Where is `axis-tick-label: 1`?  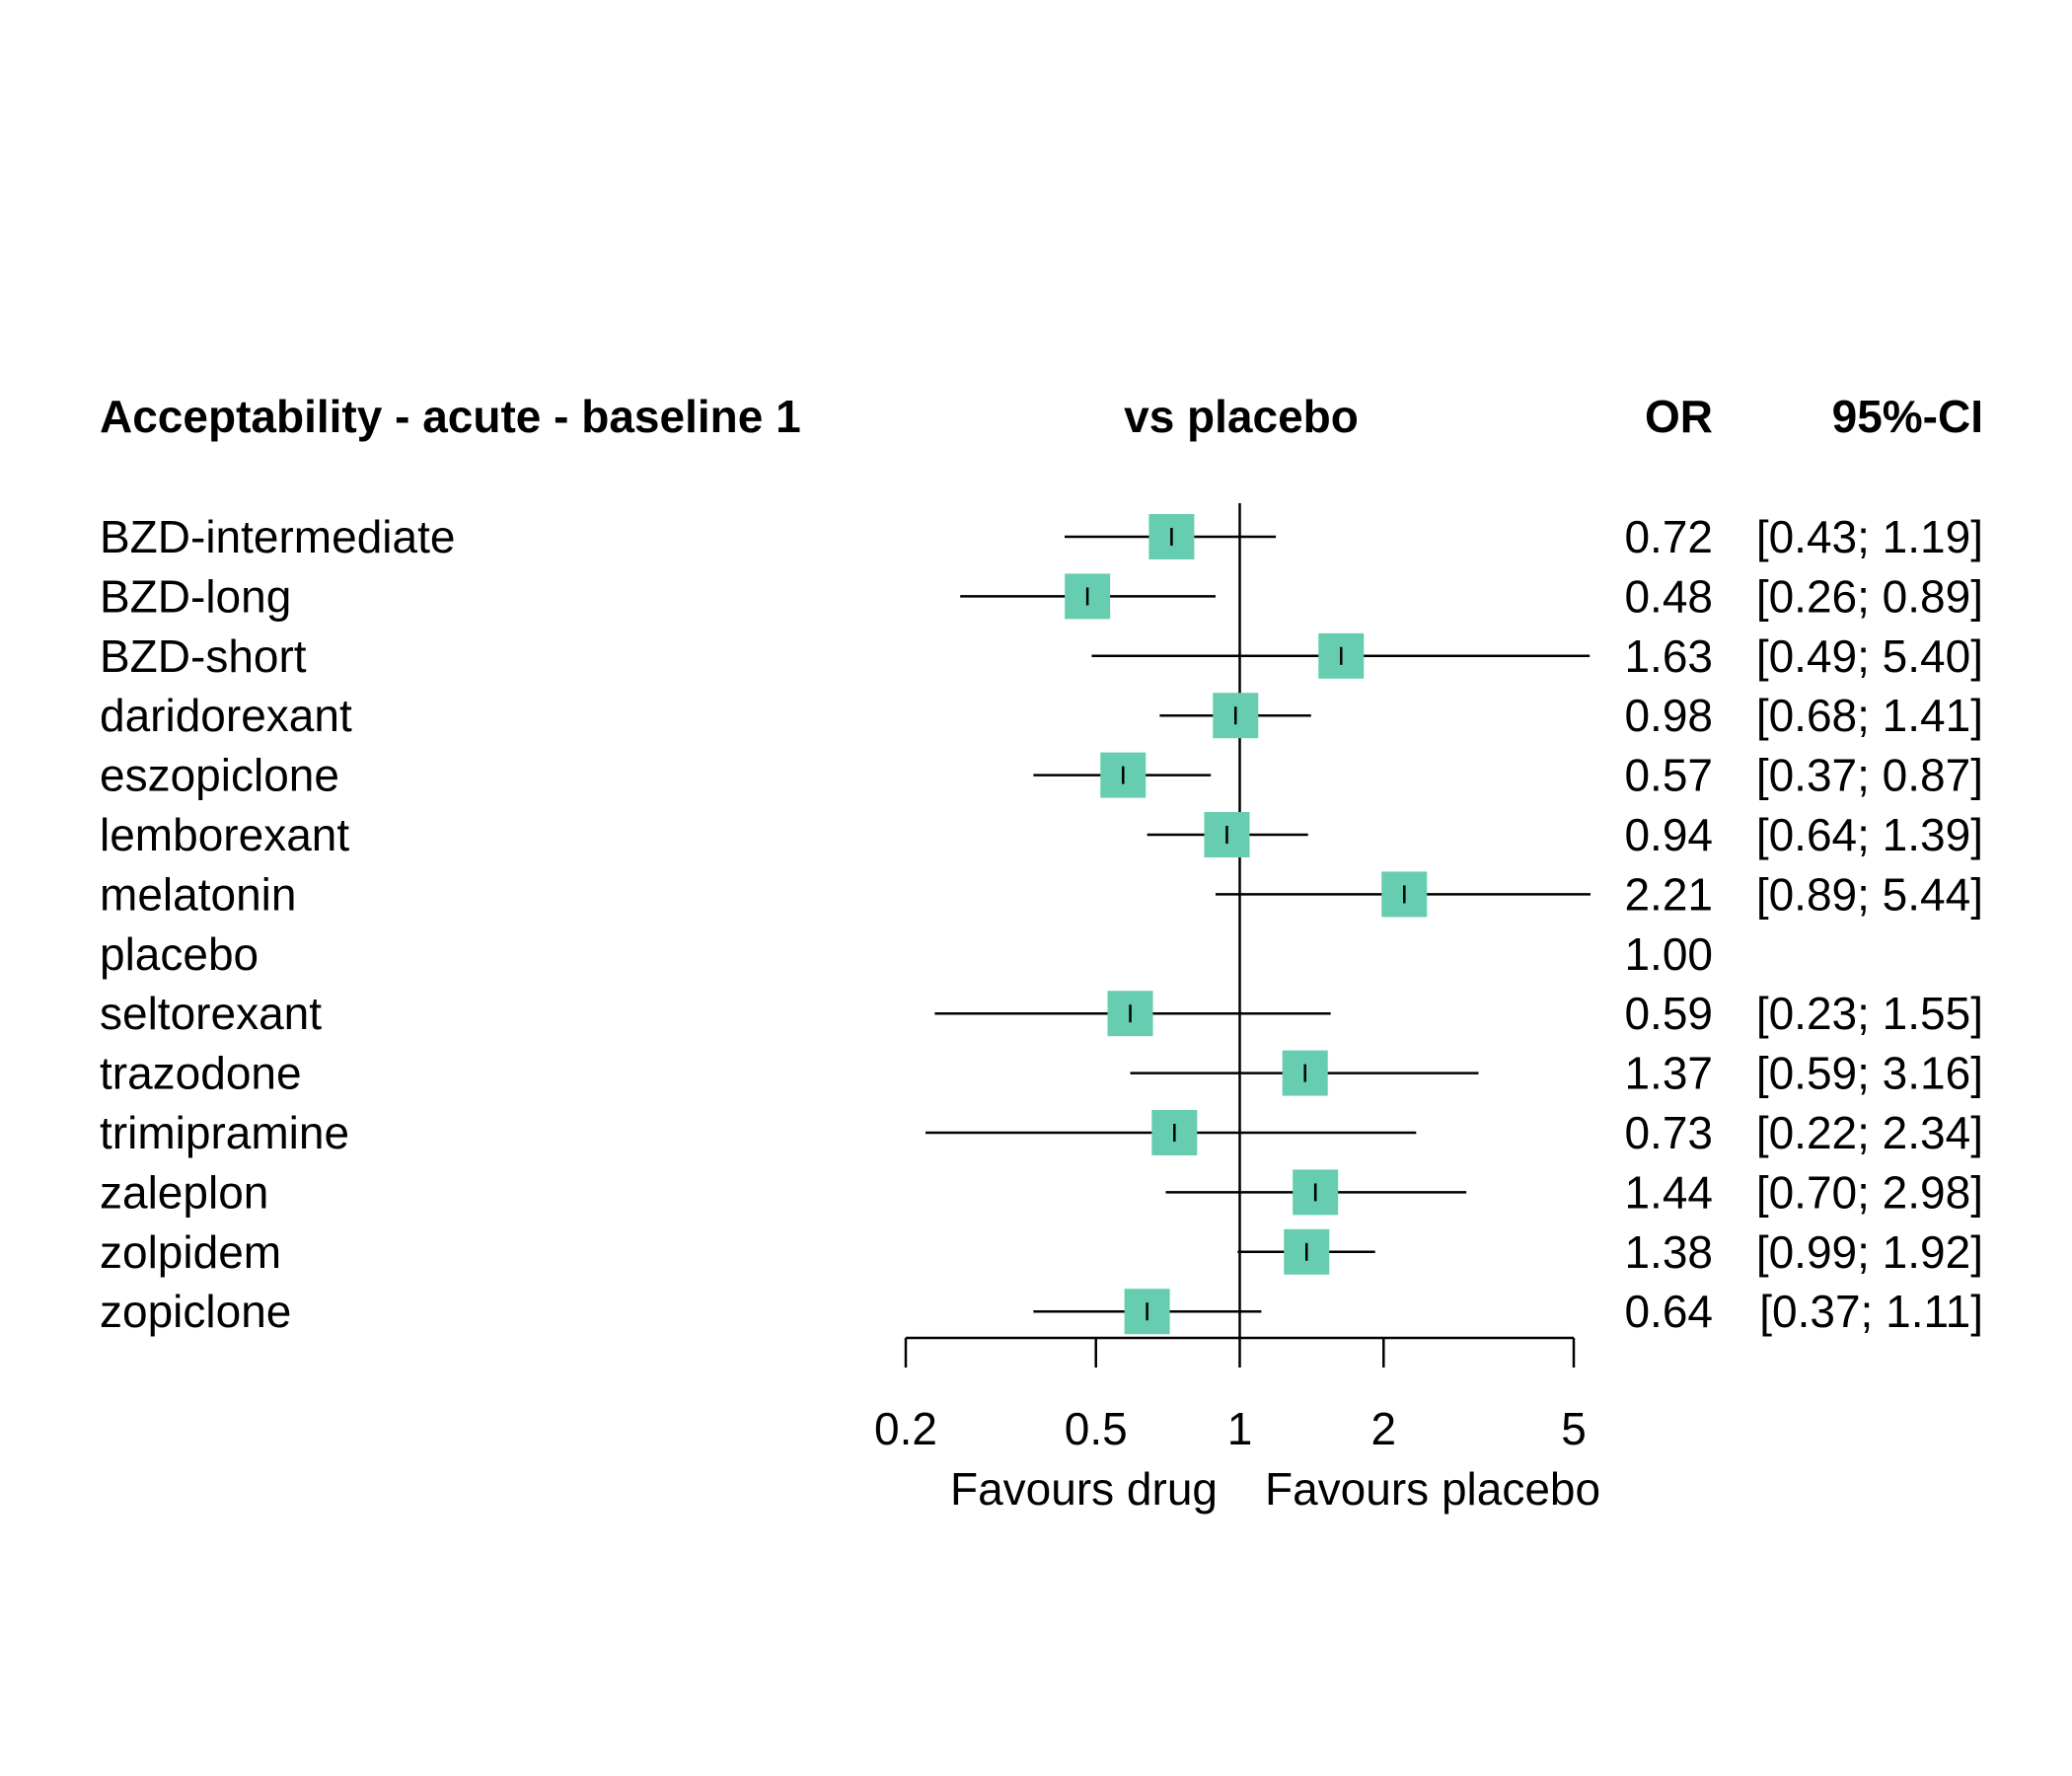
axis-tick-label: 1 is located at coordinates (1240, 1429).